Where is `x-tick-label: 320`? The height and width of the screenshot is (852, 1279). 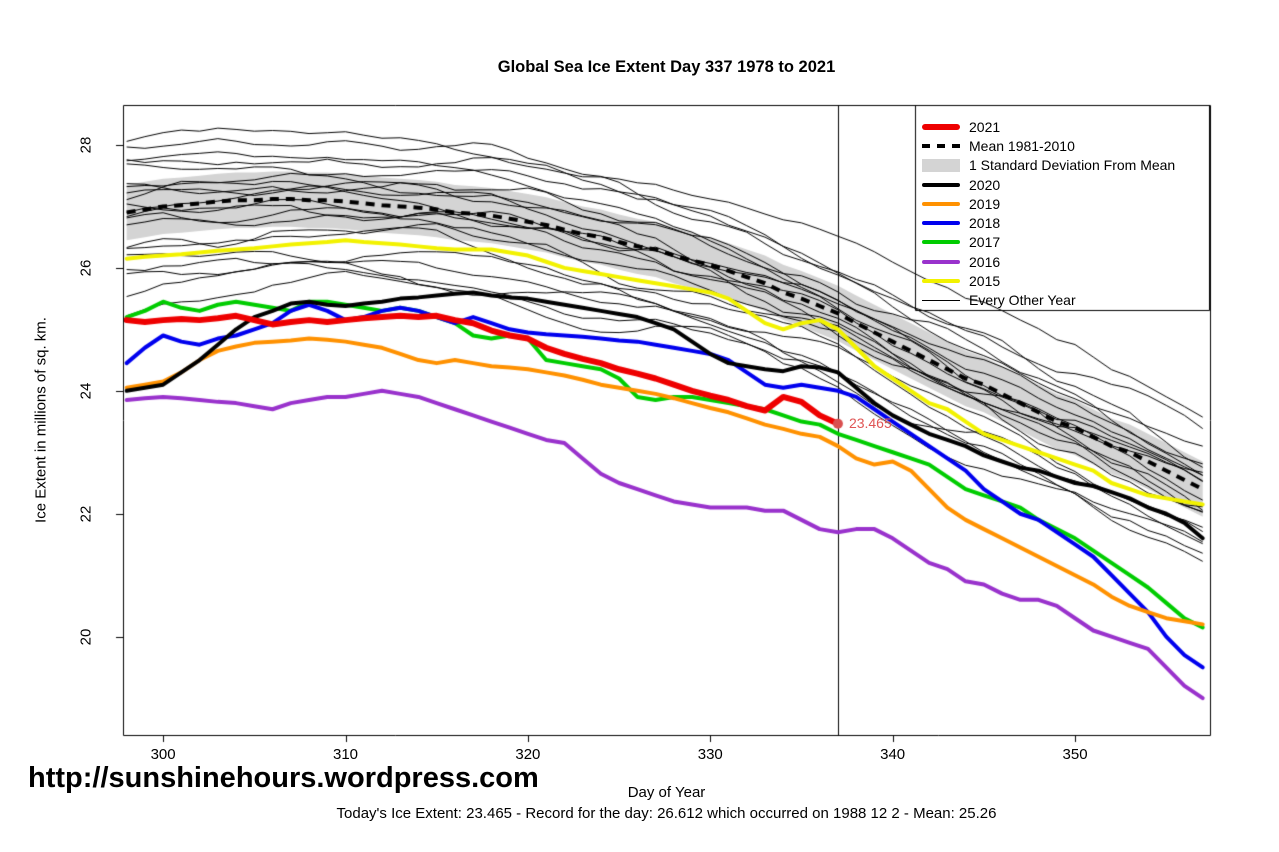
x-tick-label: 320 is located at coordinates (528, 754).